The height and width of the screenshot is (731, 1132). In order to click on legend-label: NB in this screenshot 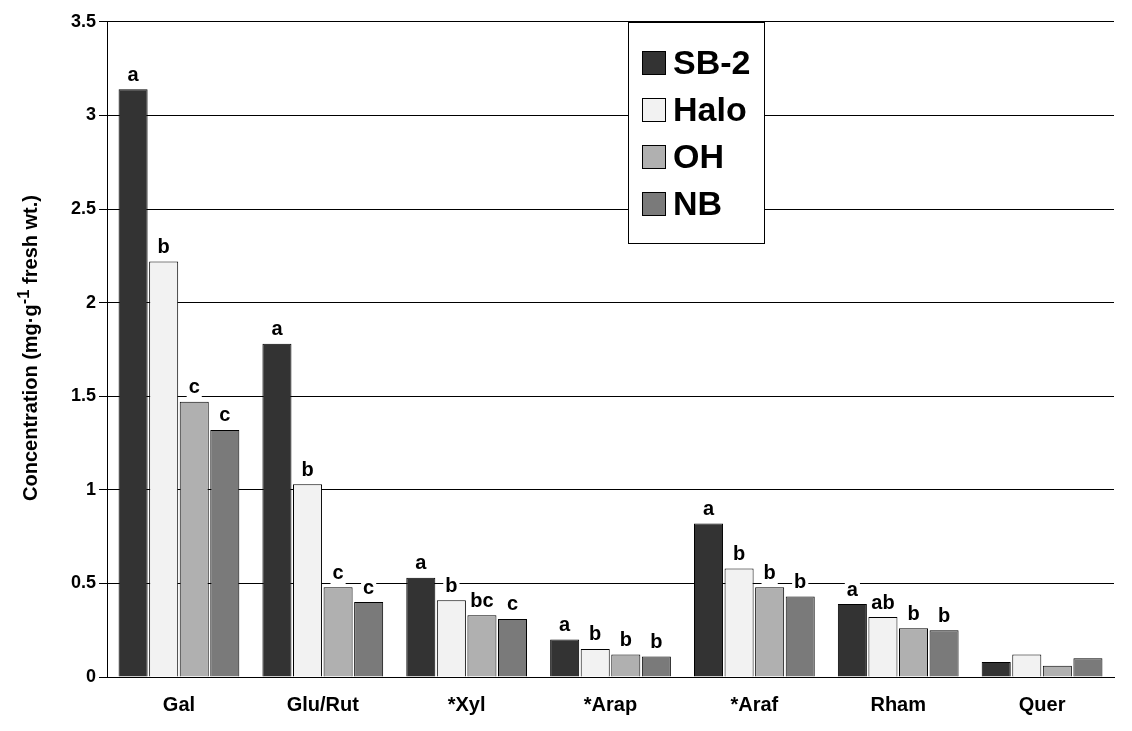, I will do `click(698, 203)`.